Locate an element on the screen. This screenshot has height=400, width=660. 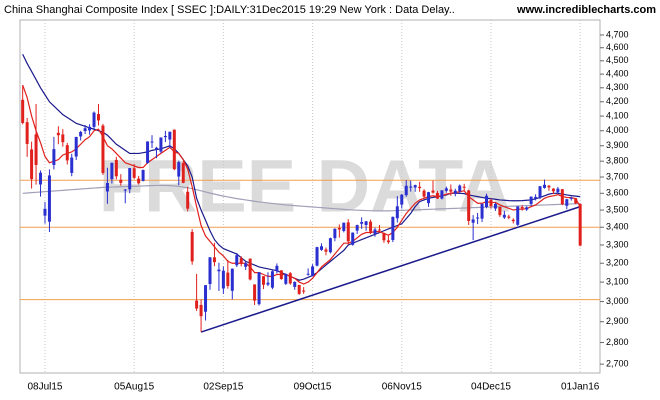
y-tick-label: 4,500 is located at coordinates (617, 60).